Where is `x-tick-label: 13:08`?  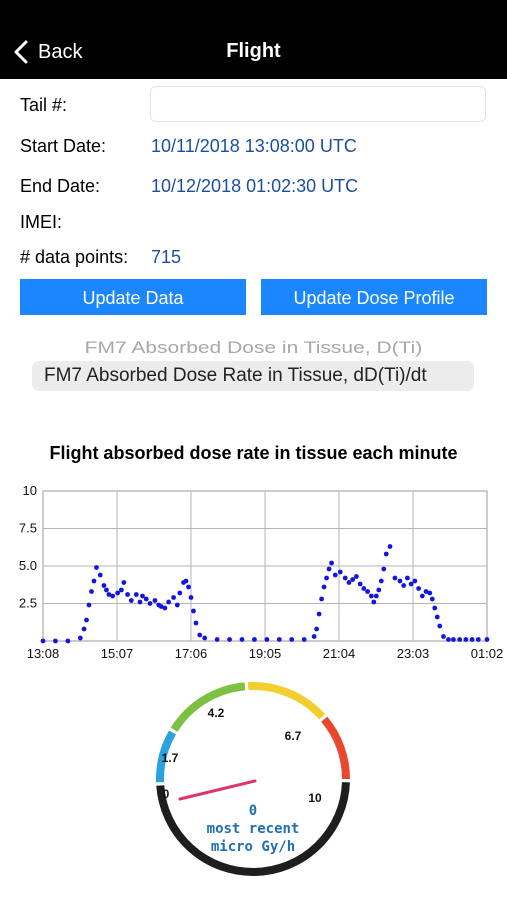
x-tick-label: 13:08 is located at coordinates (43, 653).